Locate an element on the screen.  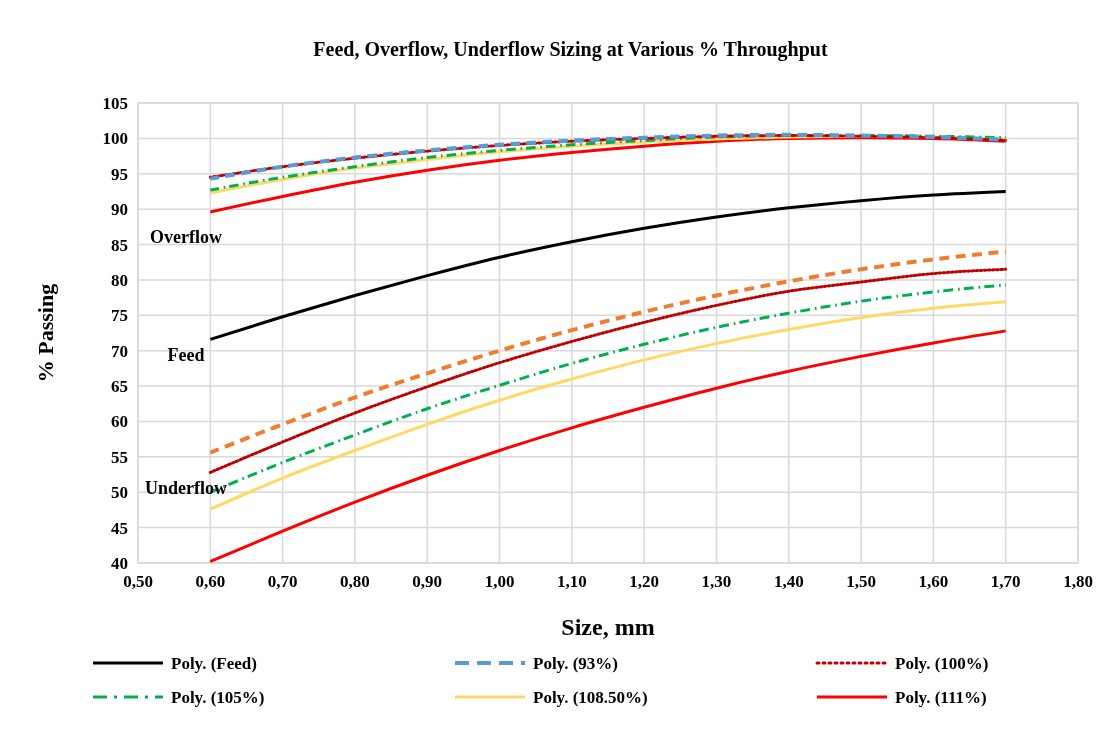
y-tick-label: 100 is located at coordinates (115, 139).